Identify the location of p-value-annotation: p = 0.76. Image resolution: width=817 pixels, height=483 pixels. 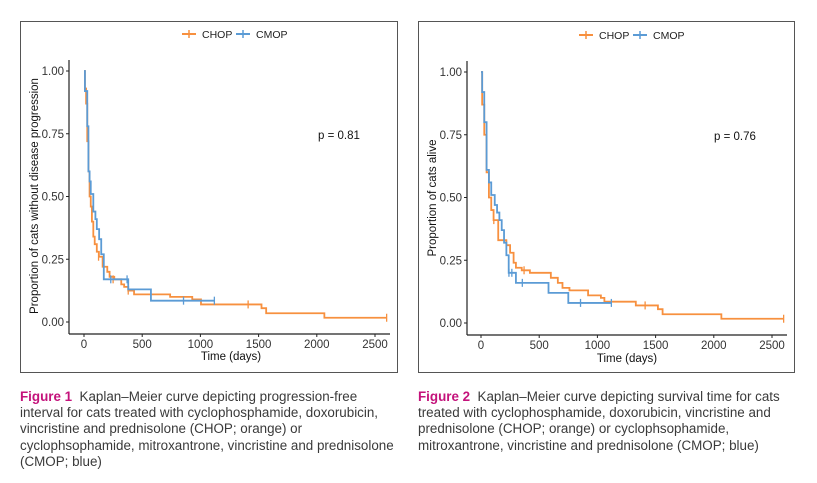
(735, 137).